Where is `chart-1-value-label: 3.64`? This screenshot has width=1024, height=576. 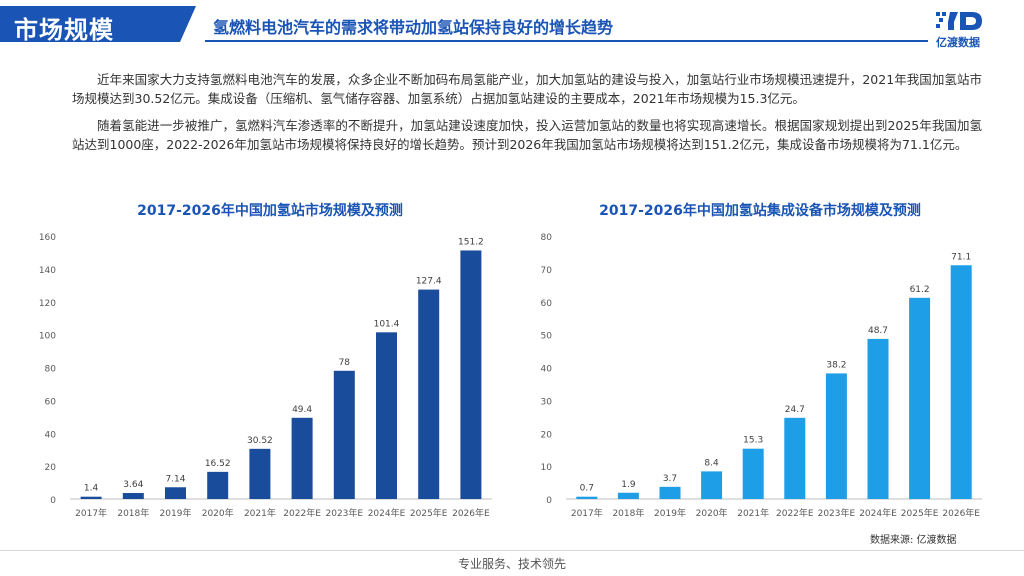 chart-1-value-label: 3.64 is located at coordinates (133, 485).